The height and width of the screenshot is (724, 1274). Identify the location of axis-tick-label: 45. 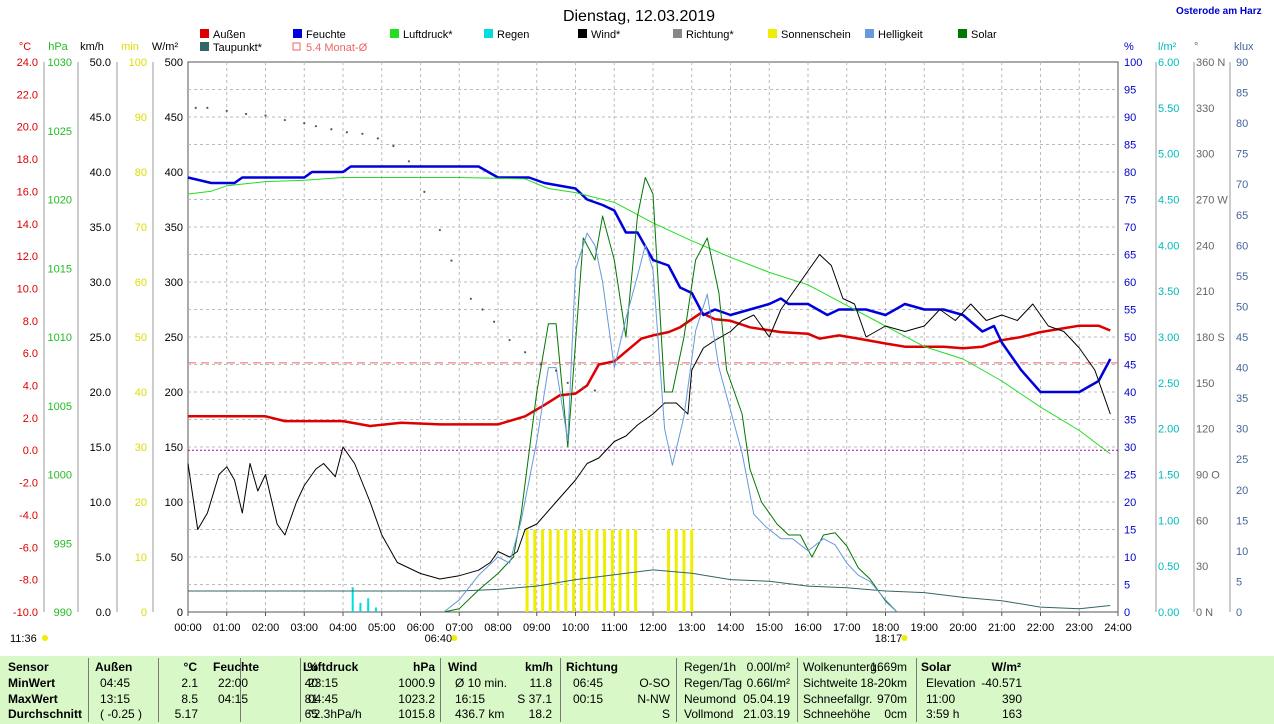
(1242, 338).